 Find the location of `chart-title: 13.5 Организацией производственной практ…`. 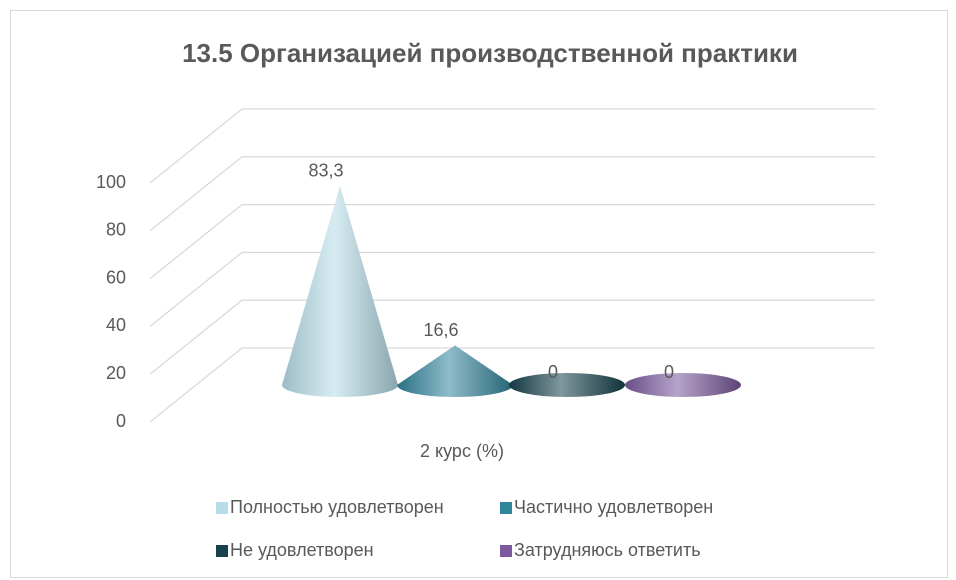

chart-title: 13.5 Организацией производственной практ… is located at coordinates (490, 53).